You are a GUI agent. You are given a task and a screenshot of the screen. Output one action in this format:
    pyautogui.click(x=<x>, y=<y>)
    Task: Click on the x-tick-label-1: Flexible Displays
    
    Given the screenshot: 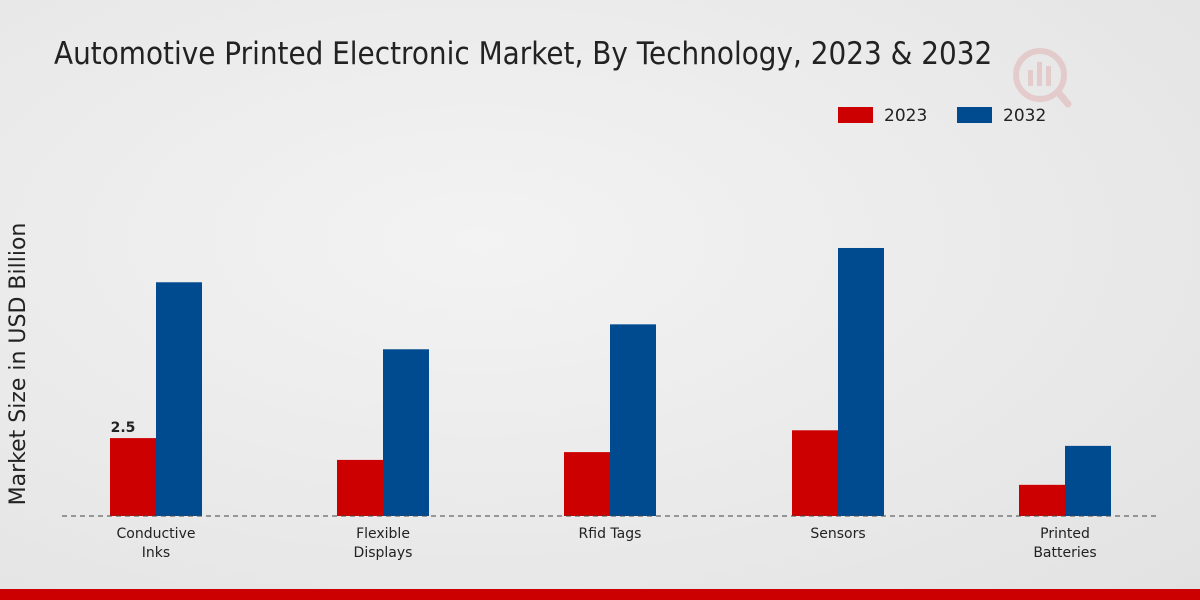 What is the action you would take?
    pyautogui.click(x=383, y=543)
    